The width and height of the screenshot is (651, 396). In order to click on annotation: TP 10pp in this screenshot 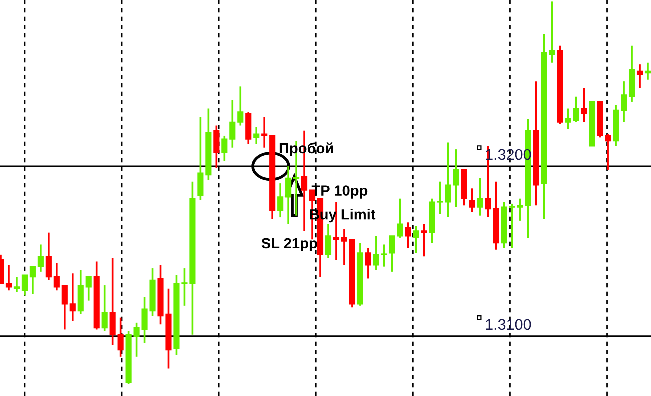, I will do `click(340, 192)`.